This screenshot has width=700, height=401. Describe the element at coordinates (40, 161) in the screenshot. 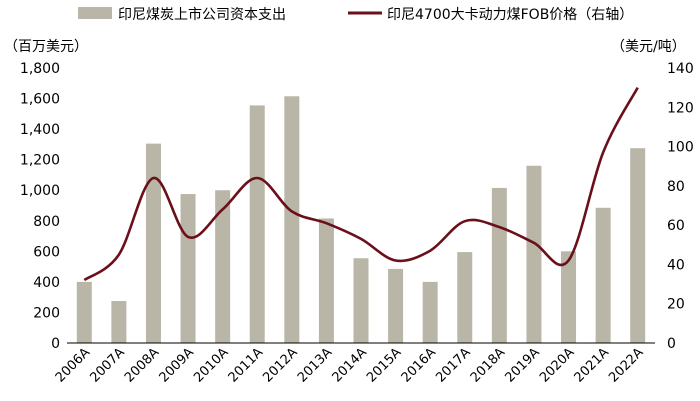

I see `left-tick-label: 1,200` at that location.